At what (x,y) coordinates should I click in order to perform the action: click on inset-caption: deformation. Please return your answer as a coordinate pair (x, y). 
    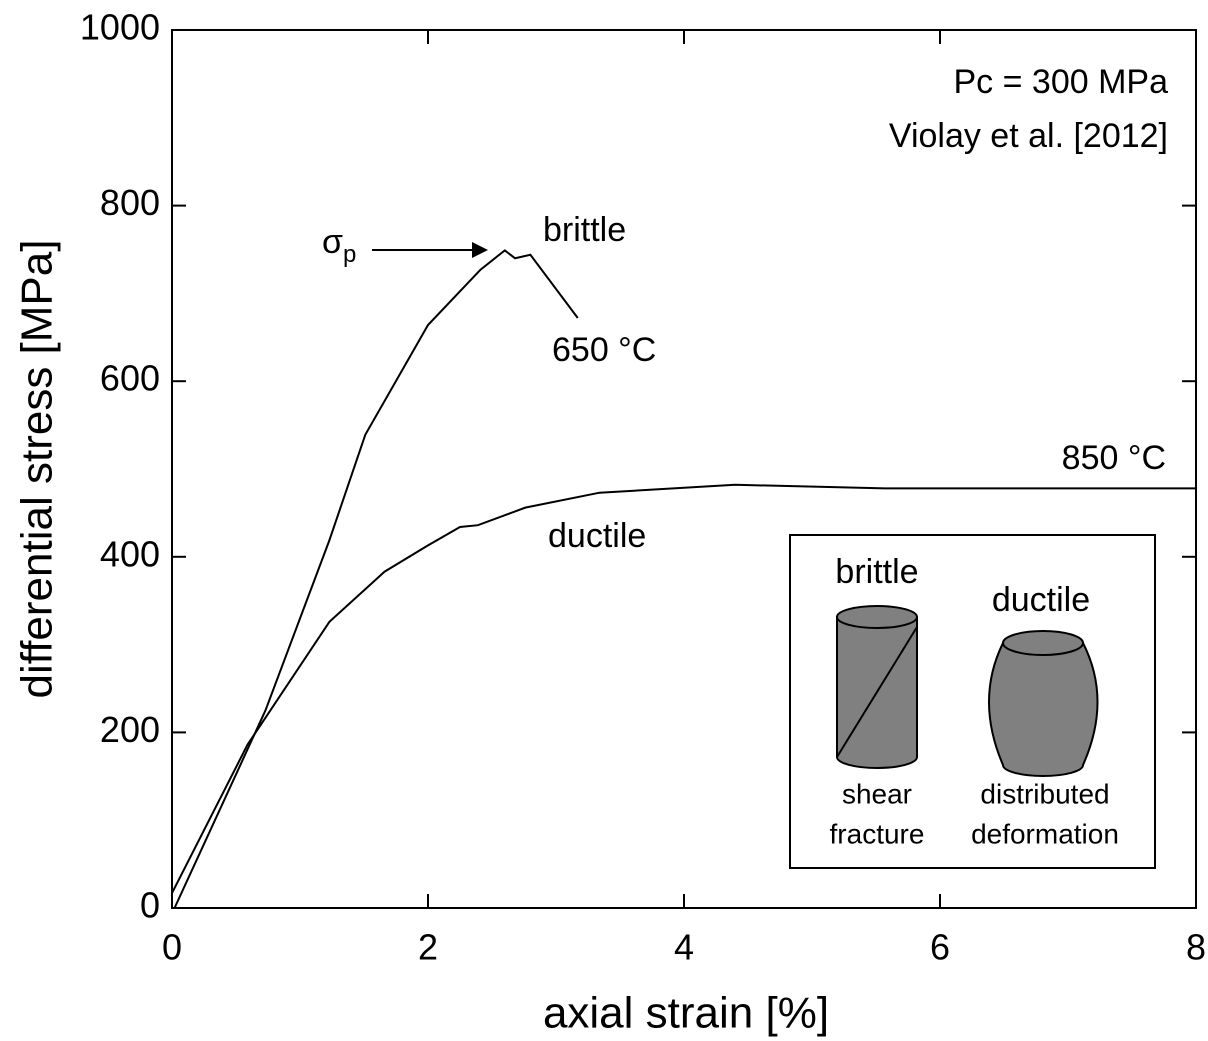
    Looking at the image, I should click on (1045, 833).